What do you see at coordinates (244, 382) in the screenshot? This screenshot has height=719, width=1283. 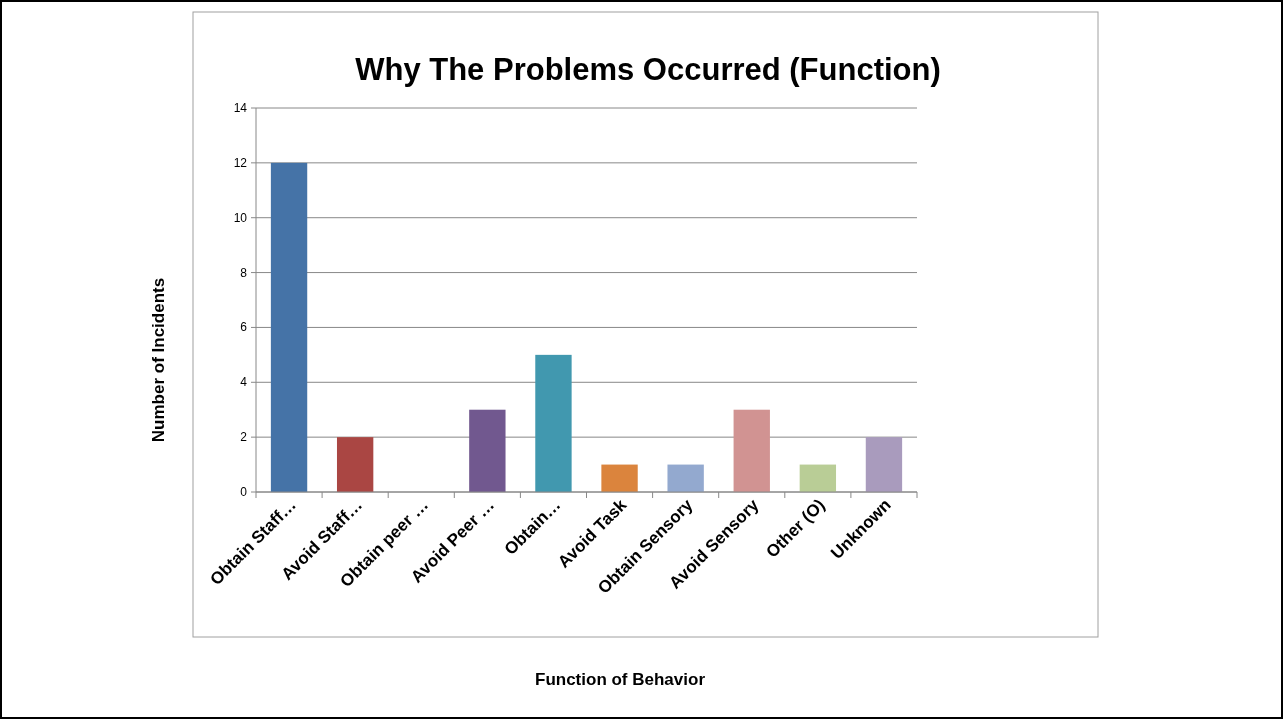 I see `y-tick-label: 4` at bounding box center [244, 382].